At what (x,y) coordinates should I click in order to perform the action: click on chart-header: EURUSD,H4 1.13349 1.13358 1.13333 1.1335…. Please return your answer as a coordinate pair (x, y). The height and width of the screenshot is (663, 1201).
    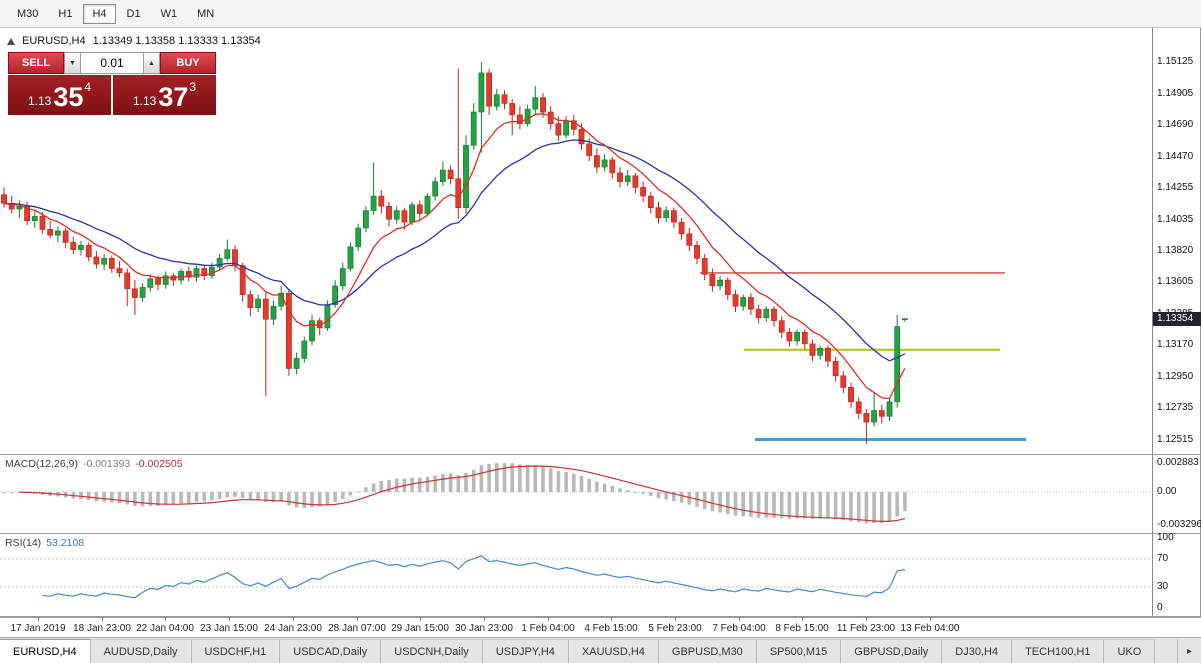
    Looking at the image, I should click on (134, 41).